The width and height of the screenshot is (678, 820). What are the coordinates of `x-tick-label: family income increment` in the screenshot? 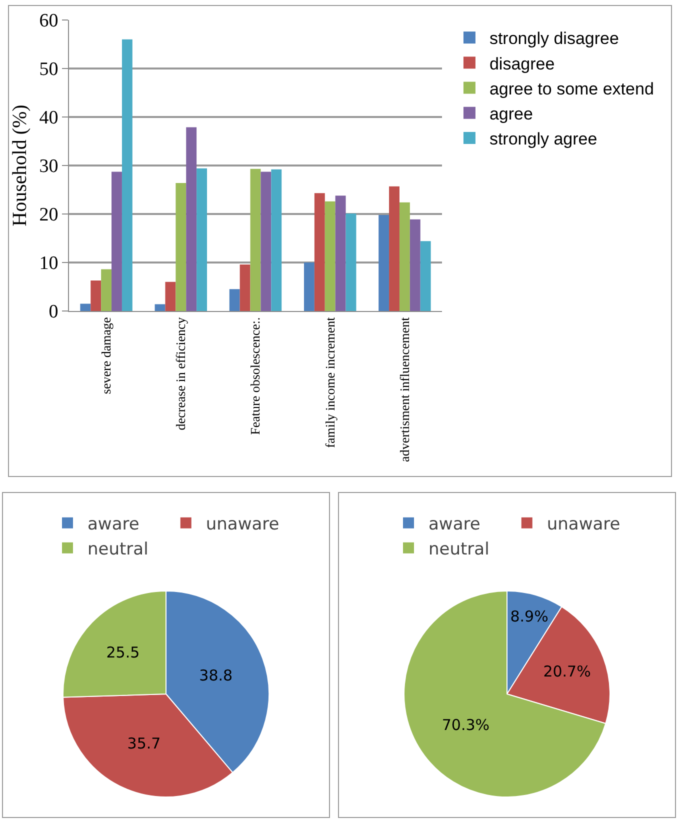 It's located at (330, 382).